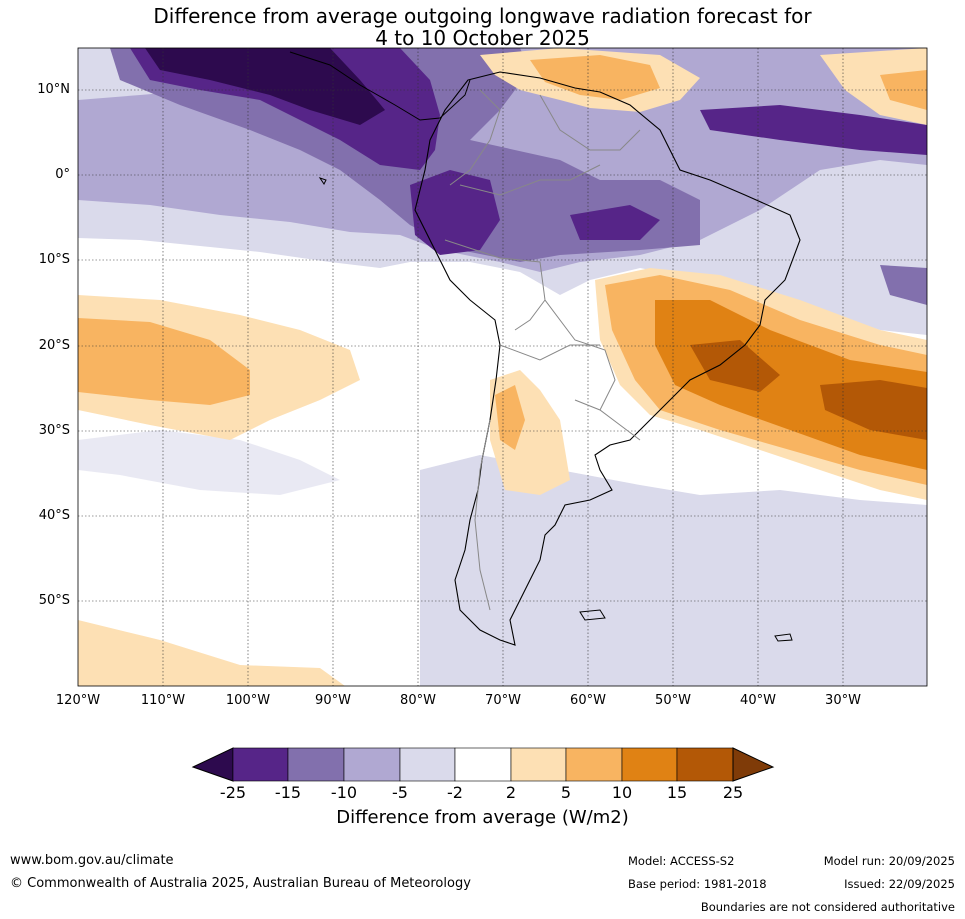  I want to click on lat-label-20s: 20°S, so click(54, 345).